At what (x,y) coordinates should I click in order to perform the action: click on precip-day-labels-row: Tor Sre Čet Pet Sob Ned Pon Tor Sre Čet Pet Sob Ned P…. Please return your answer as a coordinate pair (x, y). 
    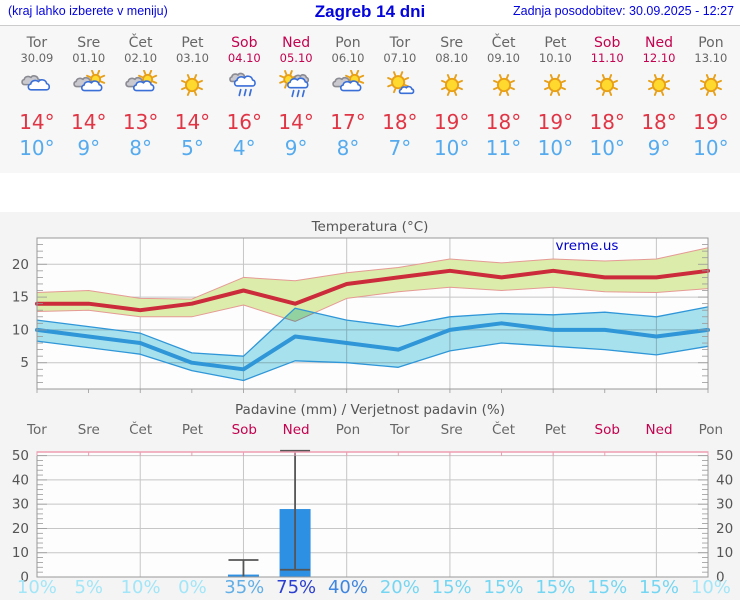
    Looking at the image, I should click on (374, 430).